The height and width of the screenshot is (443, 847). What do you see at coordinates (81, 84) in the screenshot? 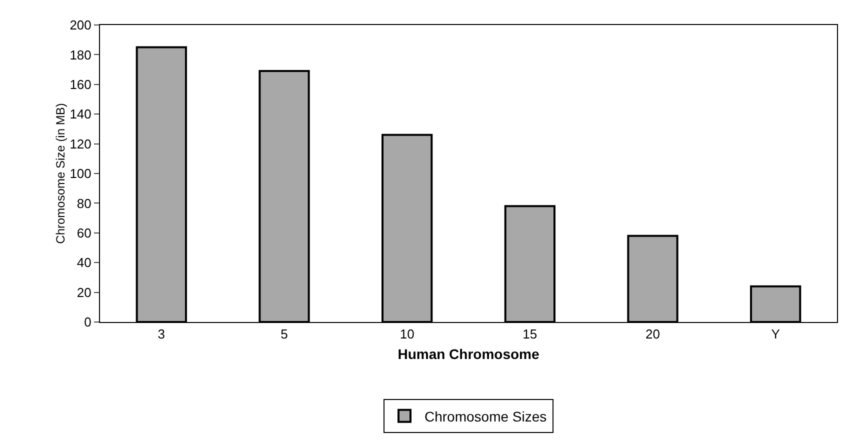
I see `y-tick-label: 160` at bounding box center [81, 84].